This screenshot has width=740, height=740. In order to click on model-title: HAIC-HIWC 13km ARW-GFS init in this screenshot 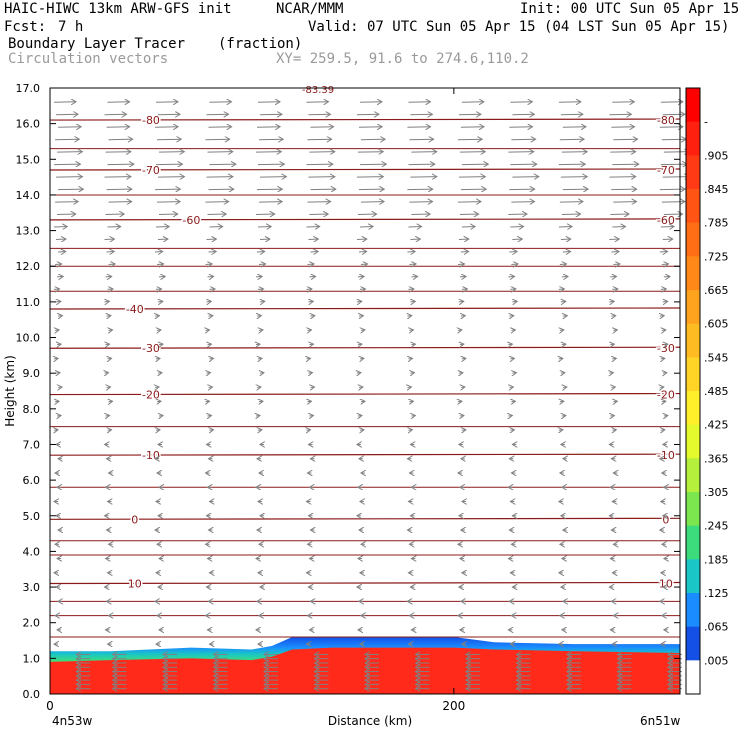, I will do `click(118, 9)`.